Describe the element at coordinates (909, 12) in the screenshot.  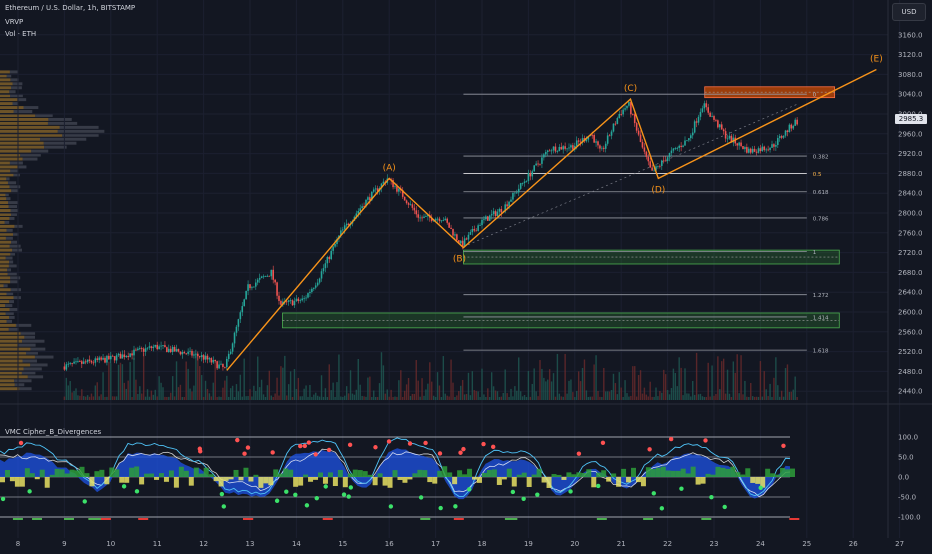
I see `currency-button: USD` at that location.